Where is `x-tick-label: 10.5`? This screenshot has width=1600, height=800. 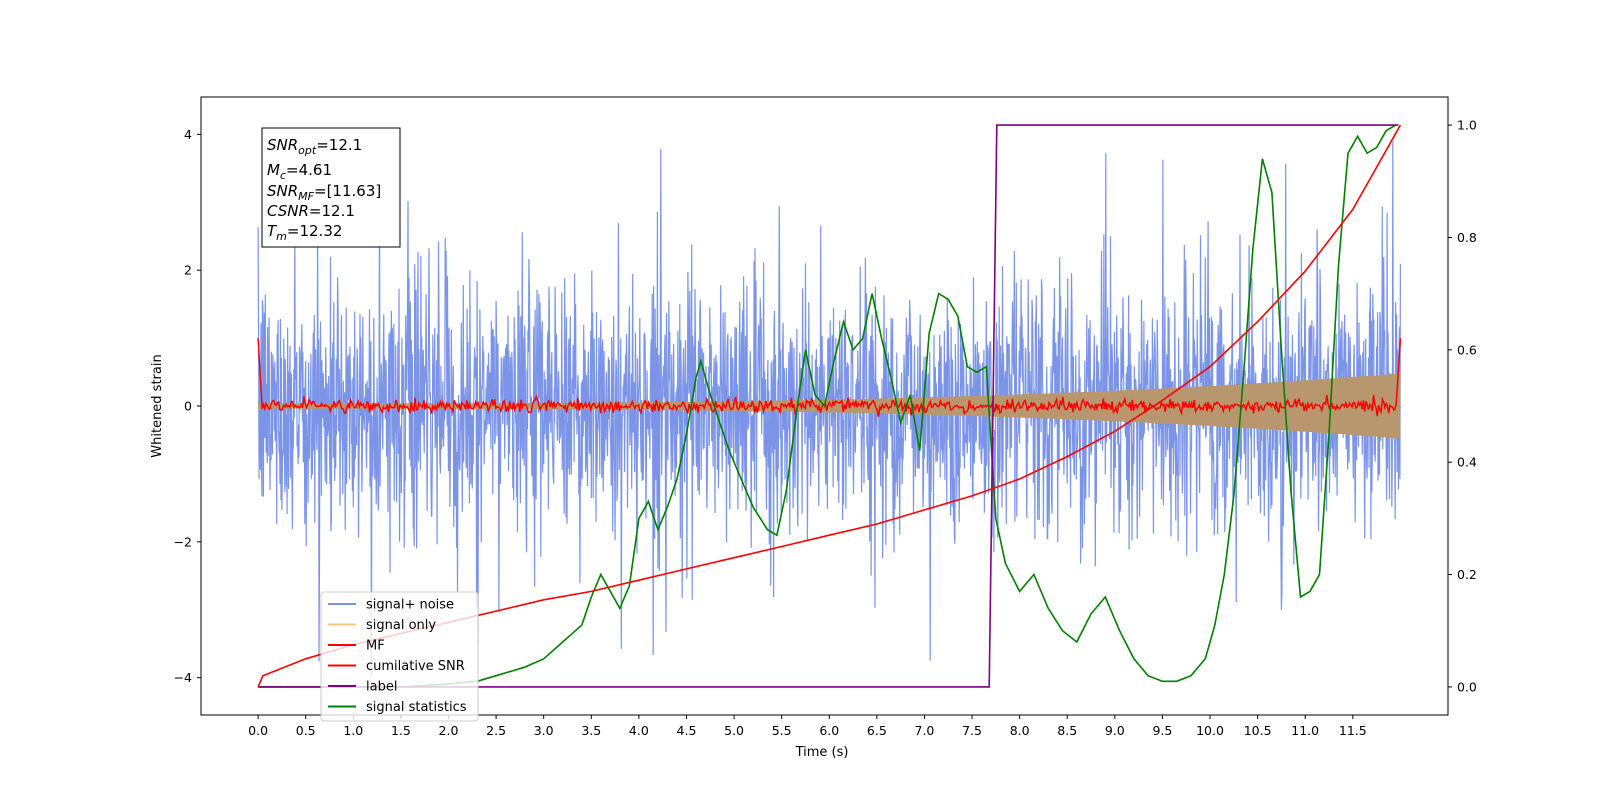
x-tick-label: 10.5 is located at coordinates (1258, 730).